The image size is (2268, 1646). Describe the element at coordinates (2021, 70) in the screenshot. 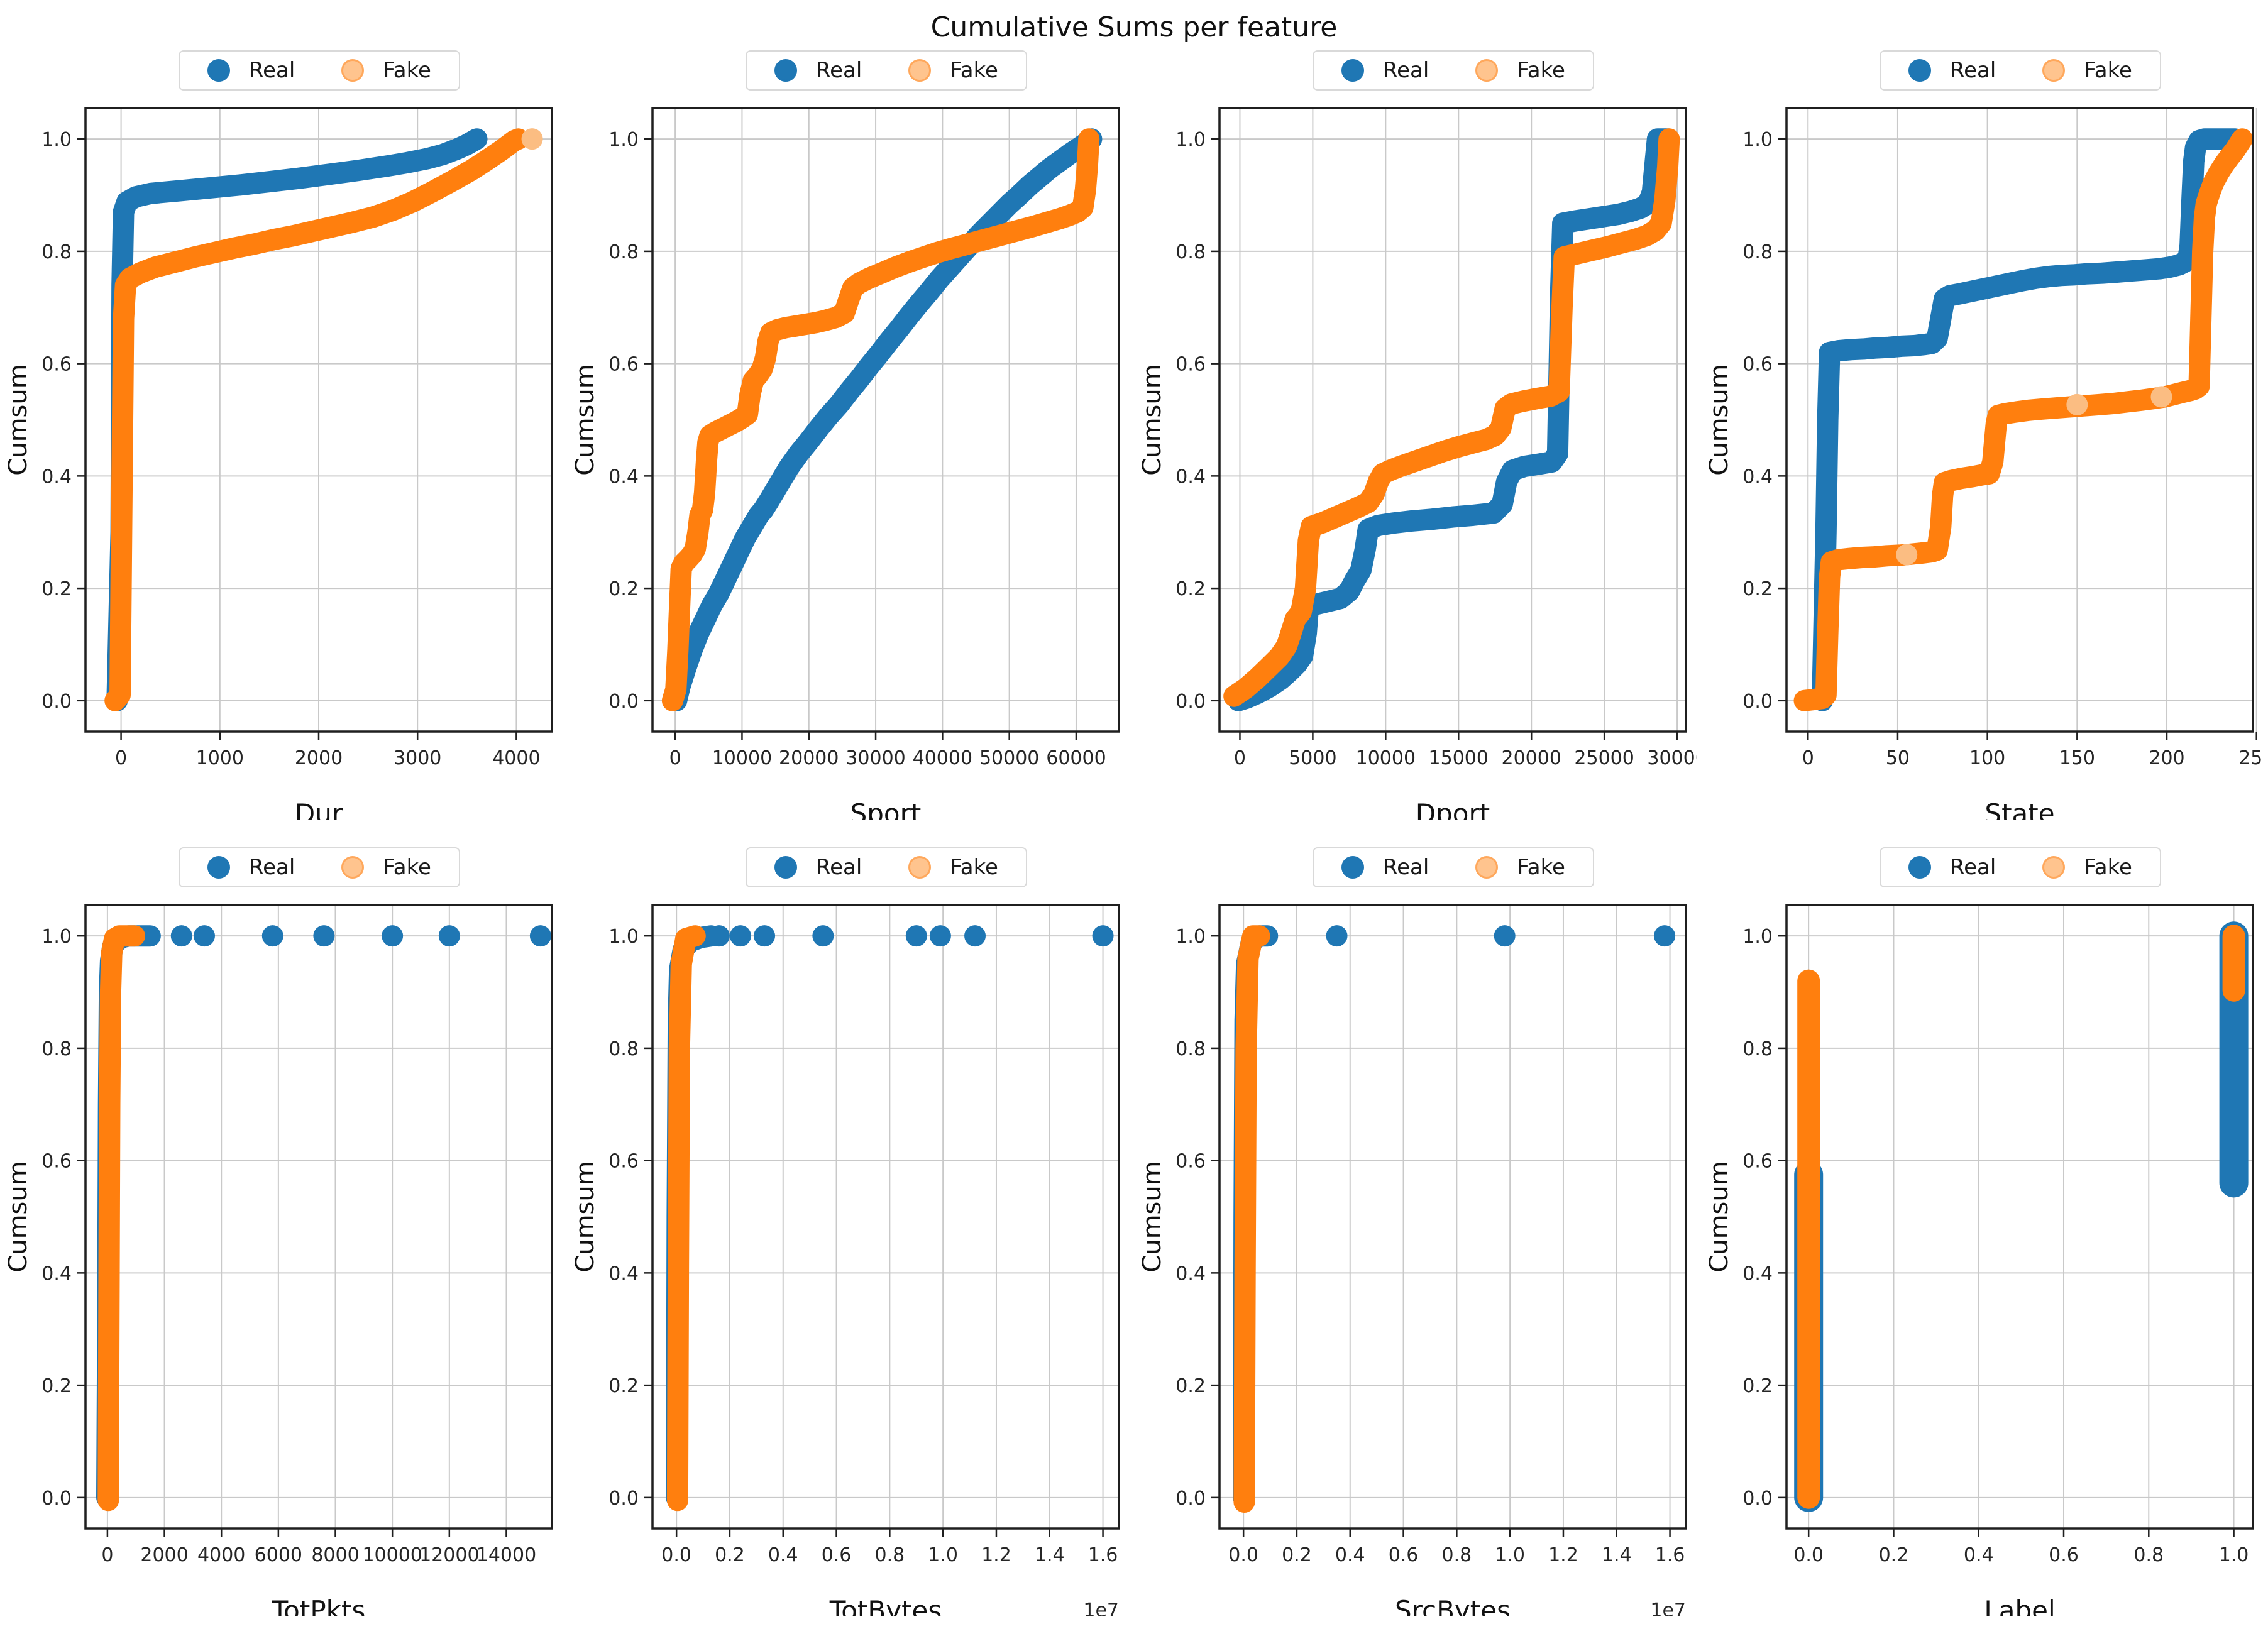

I see `legend-state: Real Fake` at that location.